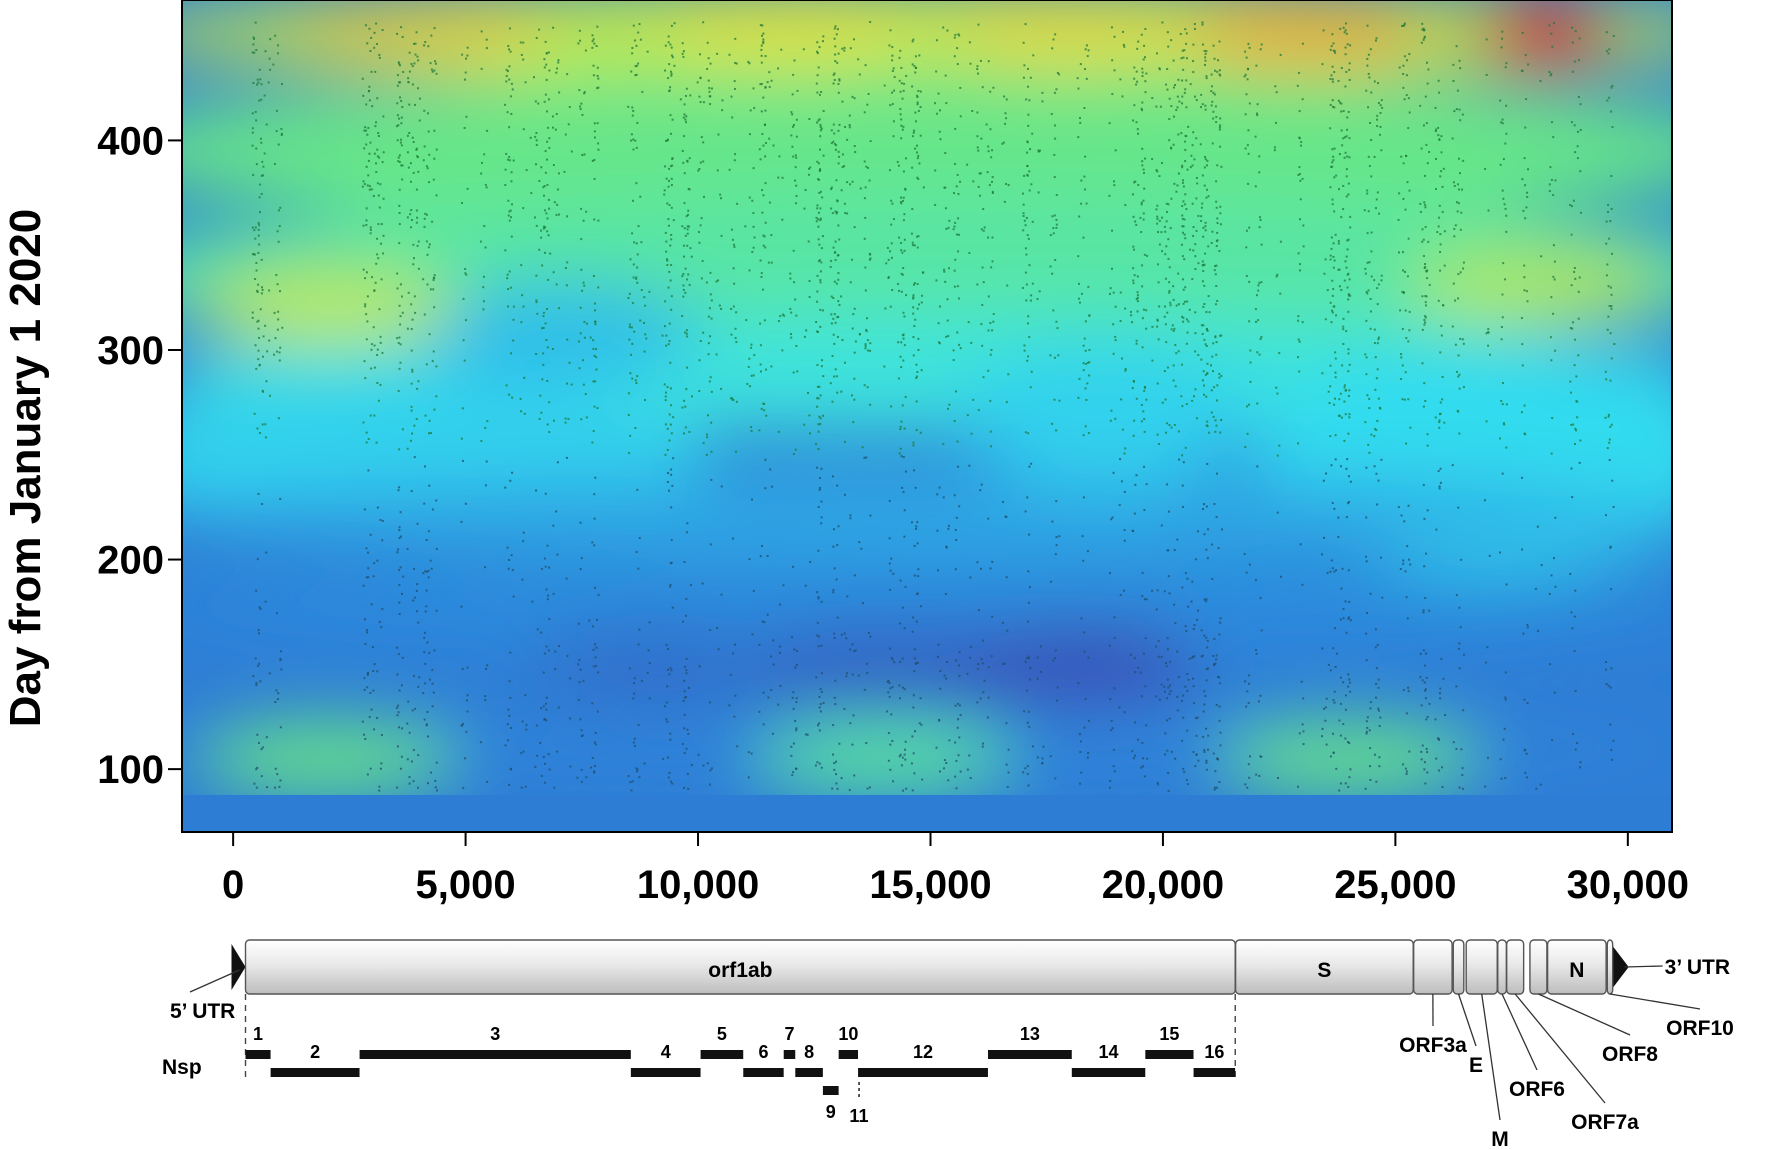  What do you see at coordinates (1584, 1014) in the screenshot?
I see `gene-leader-line` at bounding box center [1584, 1014].